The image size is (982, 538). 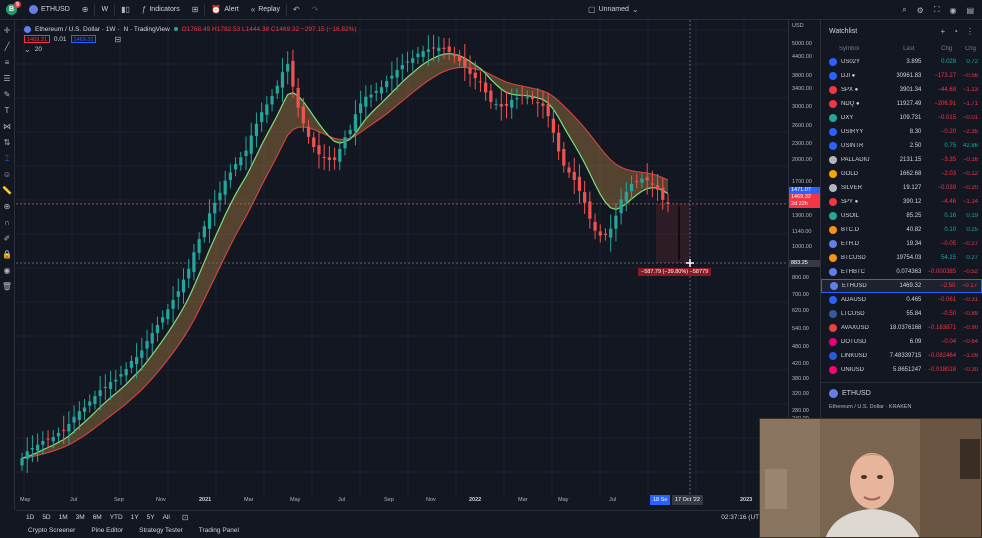 What do you see at coordinates (52, 530) in the screenshot?
I see `panel-tab-crypto-screener: Crypto Screener` at bounding box center [52, 530].